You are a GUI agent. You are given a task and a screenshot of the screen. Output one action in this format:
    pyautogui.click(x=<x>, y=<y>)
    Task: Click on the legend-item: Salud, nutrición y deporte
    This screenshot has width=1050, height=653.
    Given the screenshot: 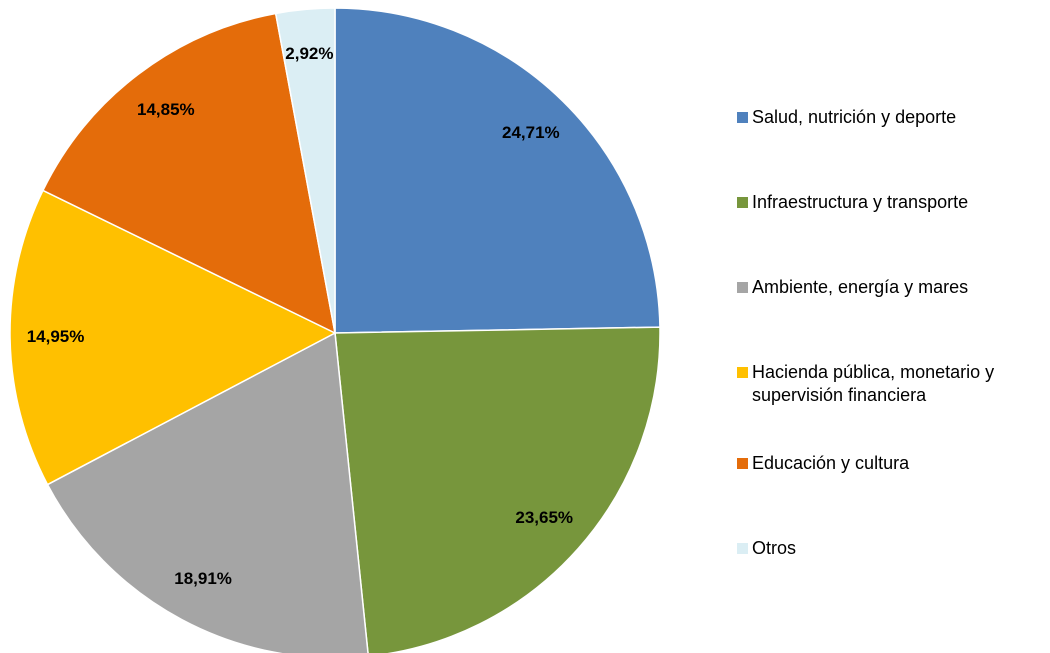 What is the action you would take?
    pyautogui.click(x=889, y=117)
    